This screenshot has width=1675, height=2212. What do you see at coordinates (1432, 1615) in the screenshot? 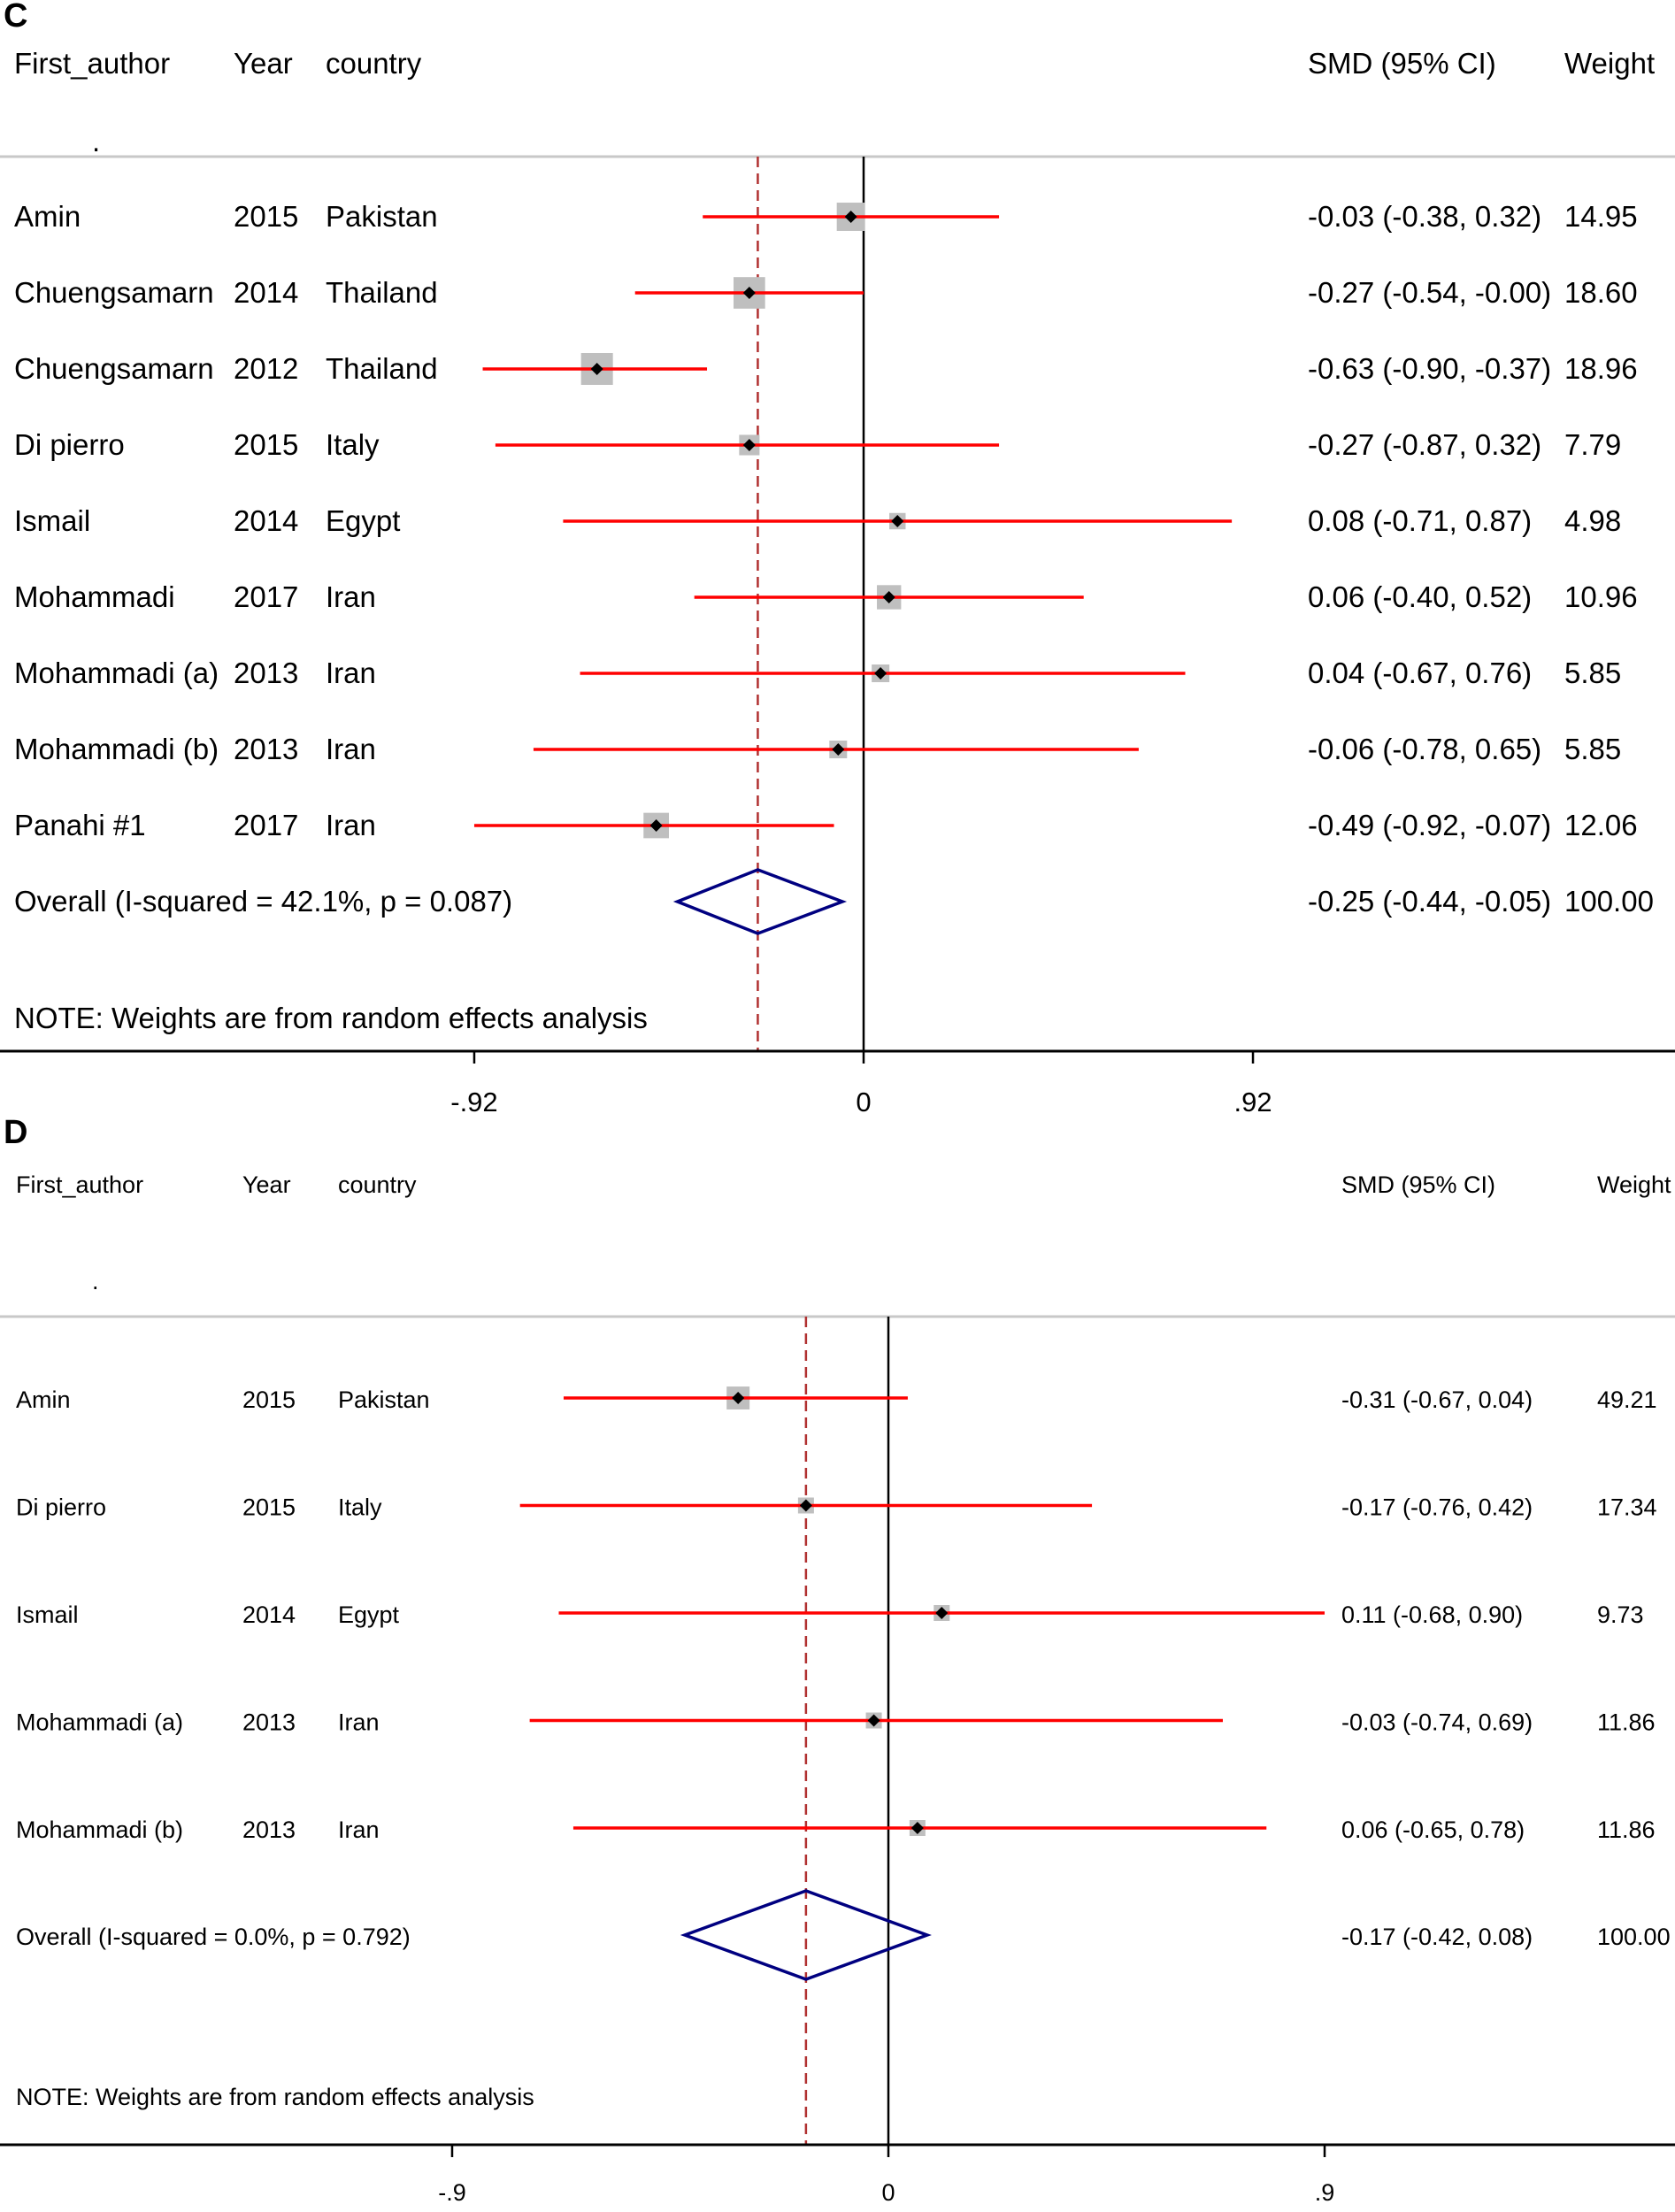
I see `study-ci-text: 0.11 (-0.68, 0.90)` at bounding box center [1432, 1615].